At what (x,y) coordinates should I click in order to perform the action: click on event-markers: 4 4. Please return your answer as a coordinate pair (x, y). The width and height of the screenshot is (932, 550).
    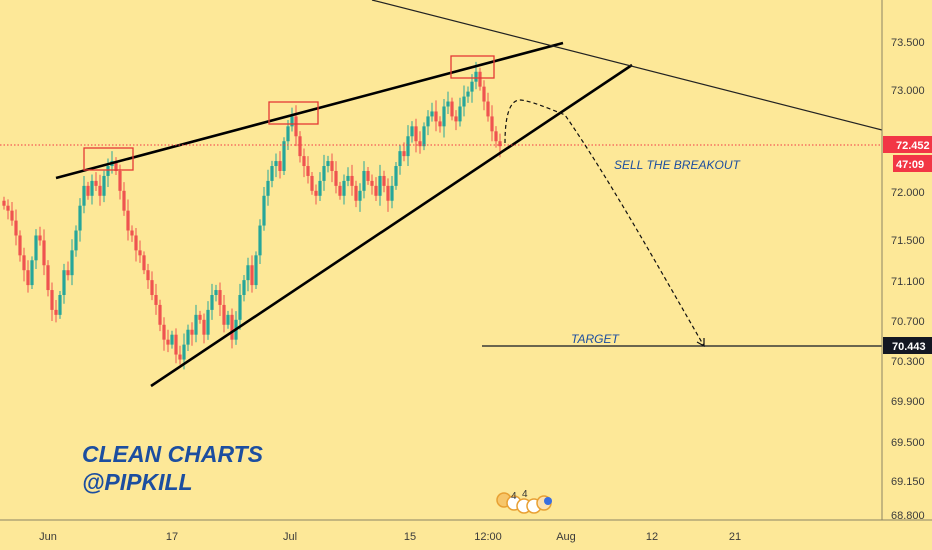
    Looking at the image, I should click on (524, 501).